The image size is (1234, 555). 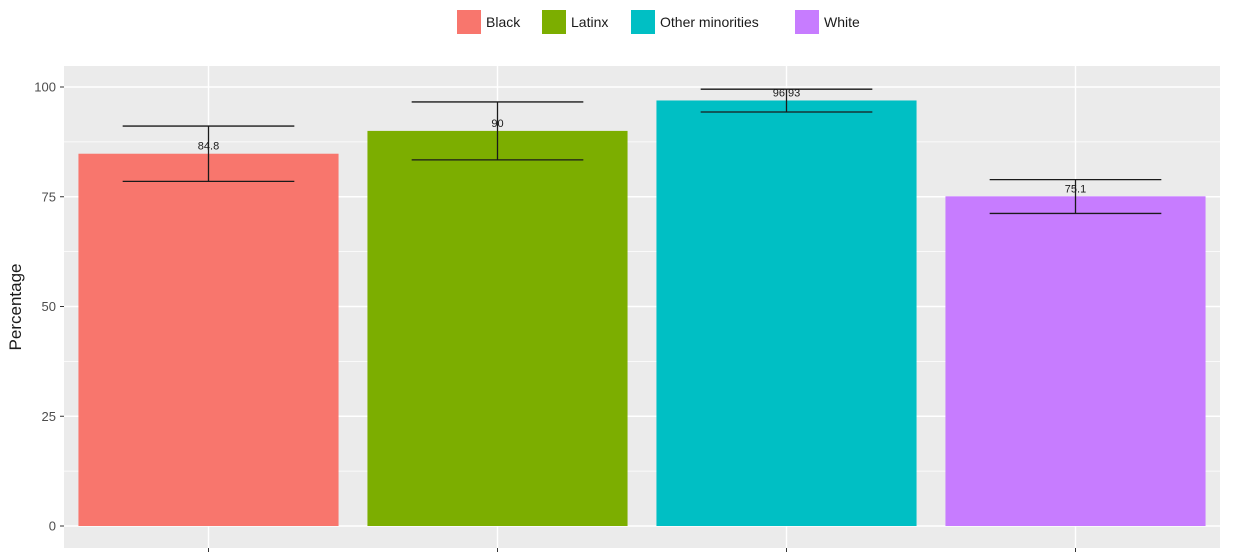 What do you see at coordinates (208, 339) in the screenshot?
I see `bar-black` at bounding box center [208, 339].